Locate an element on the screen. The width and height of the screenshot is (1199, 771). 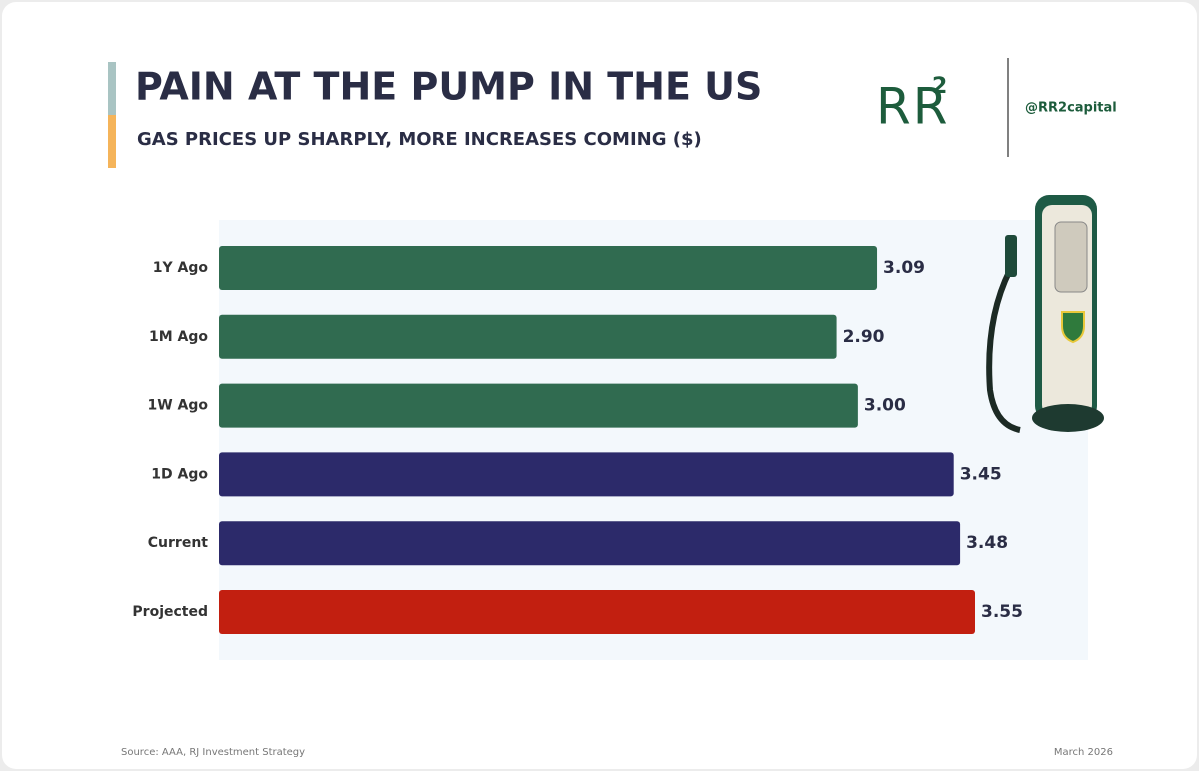
pump-base is located at coordinates (1068, 418).